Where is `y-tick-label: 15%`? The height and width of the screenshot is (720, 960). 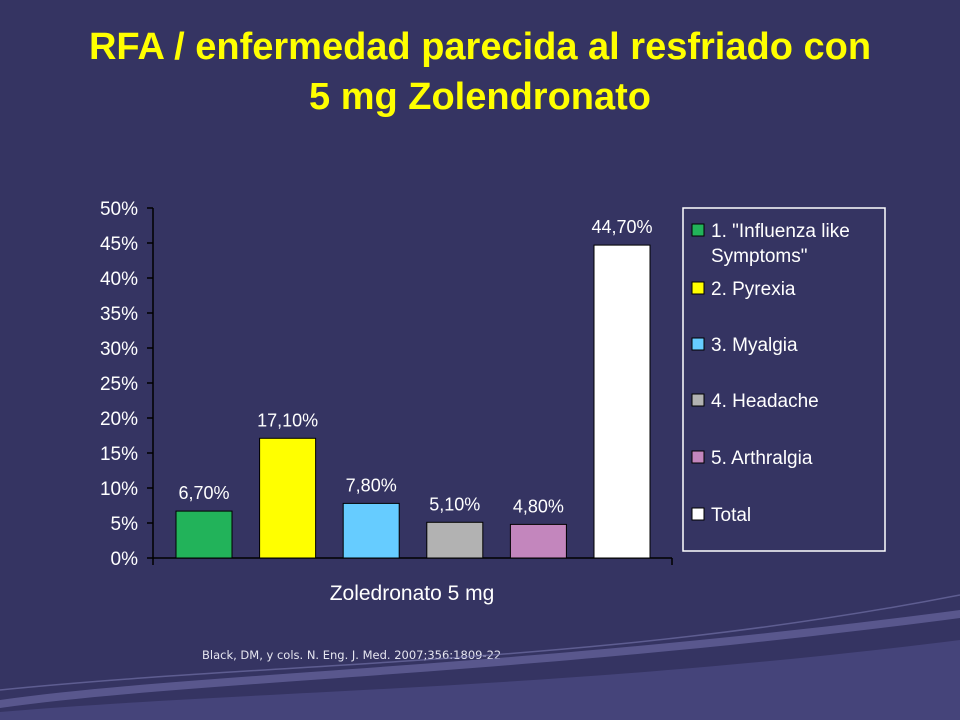
y-tick-label: 15% is located at coordinates (119, 454).